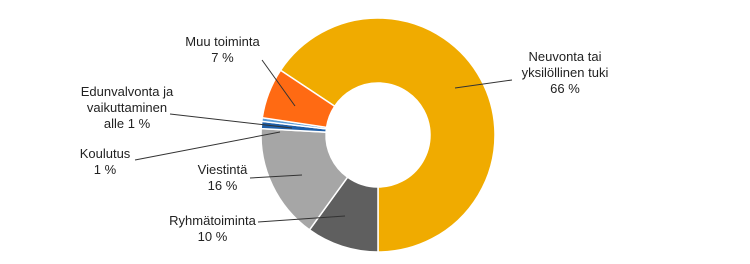 The height and width of the screenshot is (264, 750). I want to click on category-name: Viestintä, so click(222, 169).